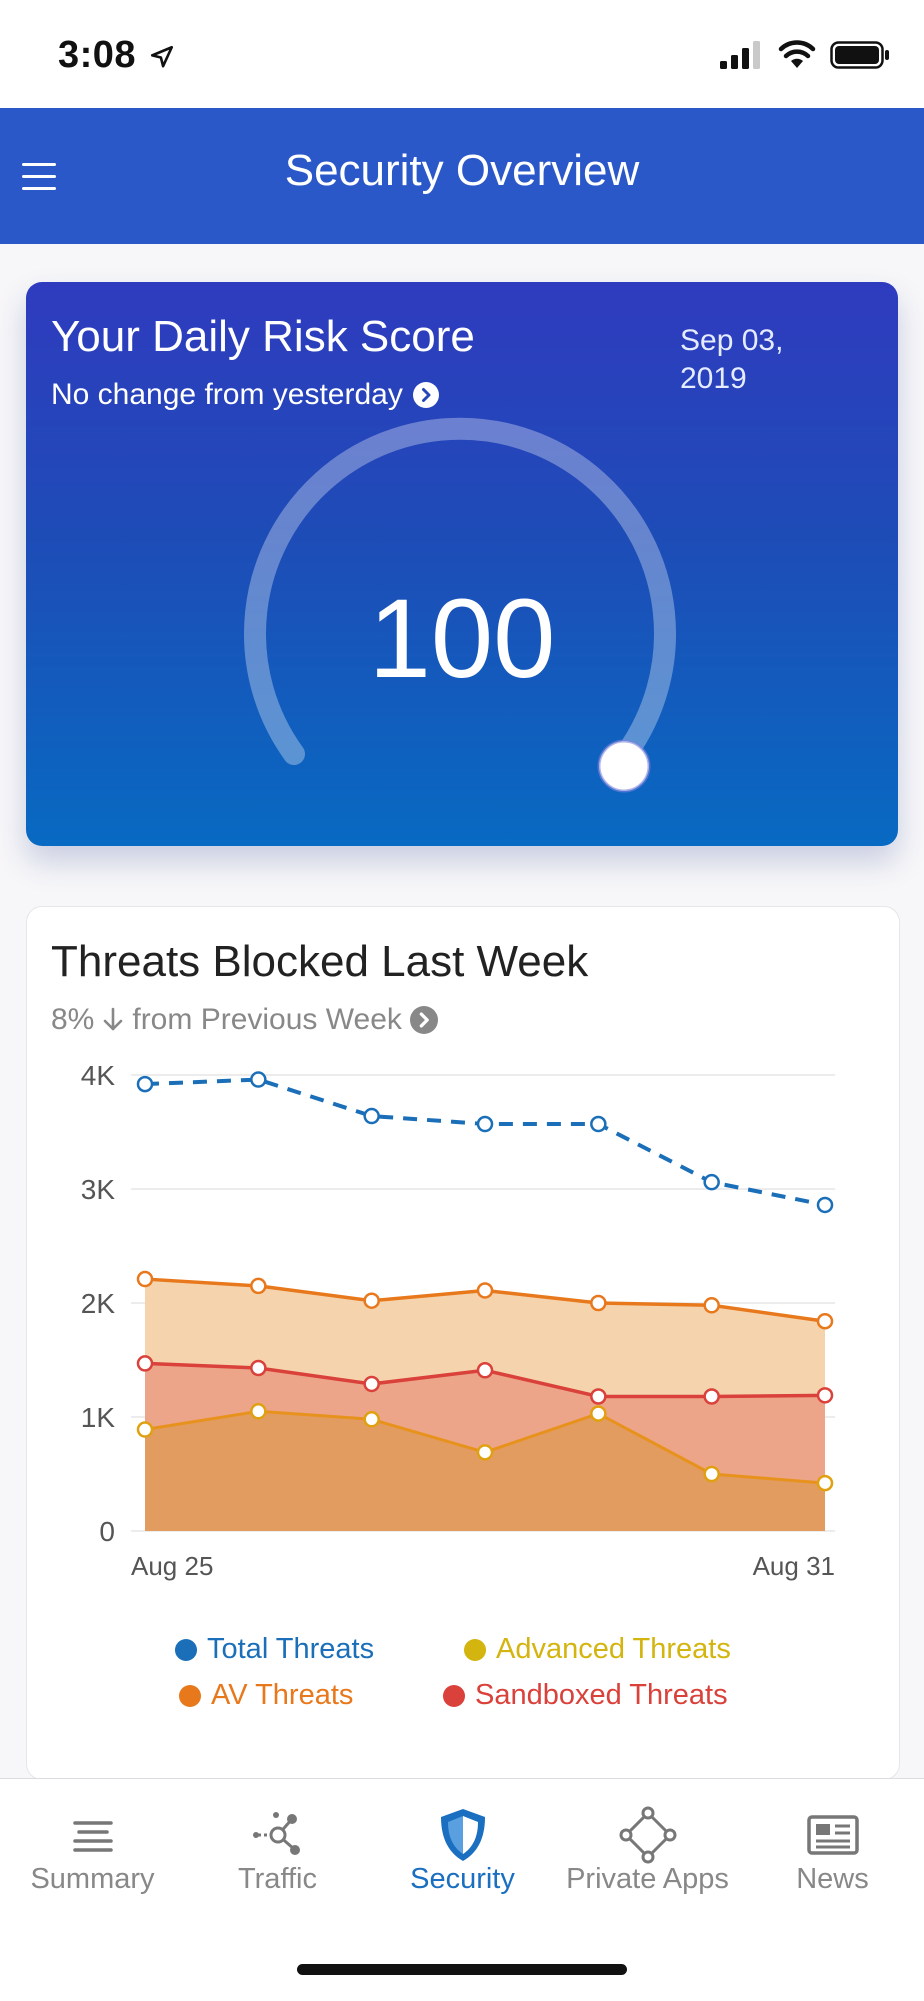 The image size is (924, 2001). What do you see at coordinates (832, 1835) in the screenshot?
I see `newspaper-icon` at bounding box center [832, 1835].